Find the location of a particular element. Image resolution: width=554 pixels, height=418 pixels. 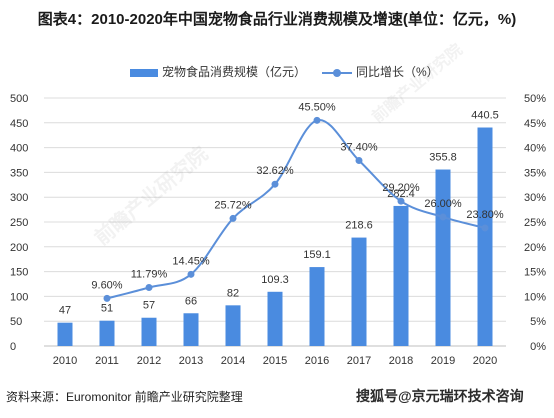

legend-line-label: 同比增长（%） is located at coordinates (397, 72).